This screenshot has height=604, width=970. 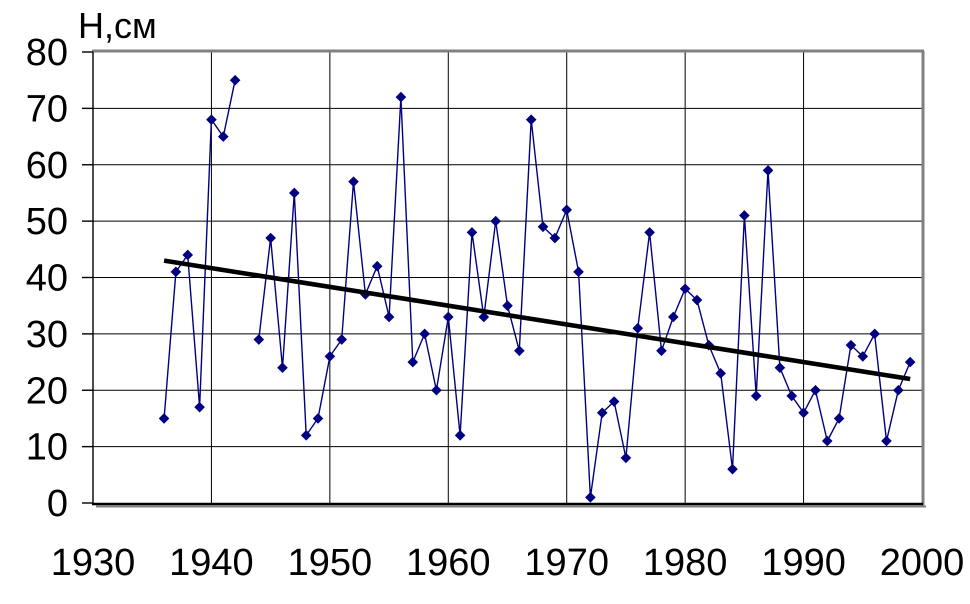 I want to click on y-tick-label-60: 60, so click(x=47, y=166).